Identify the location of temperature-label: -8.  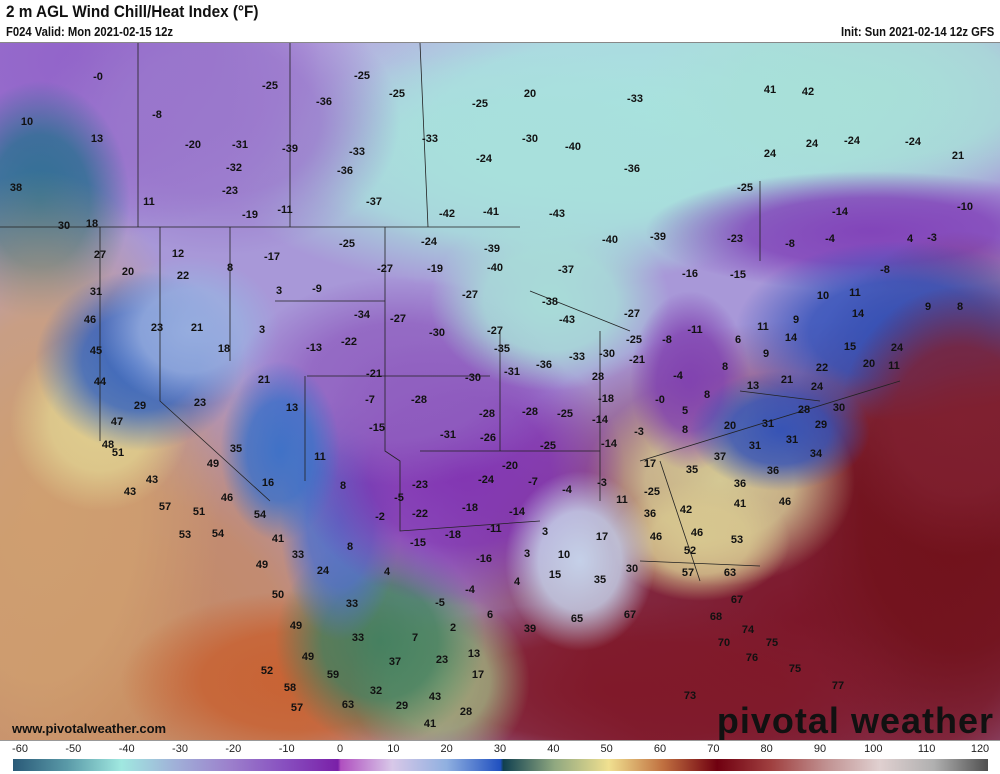
(885, 270).